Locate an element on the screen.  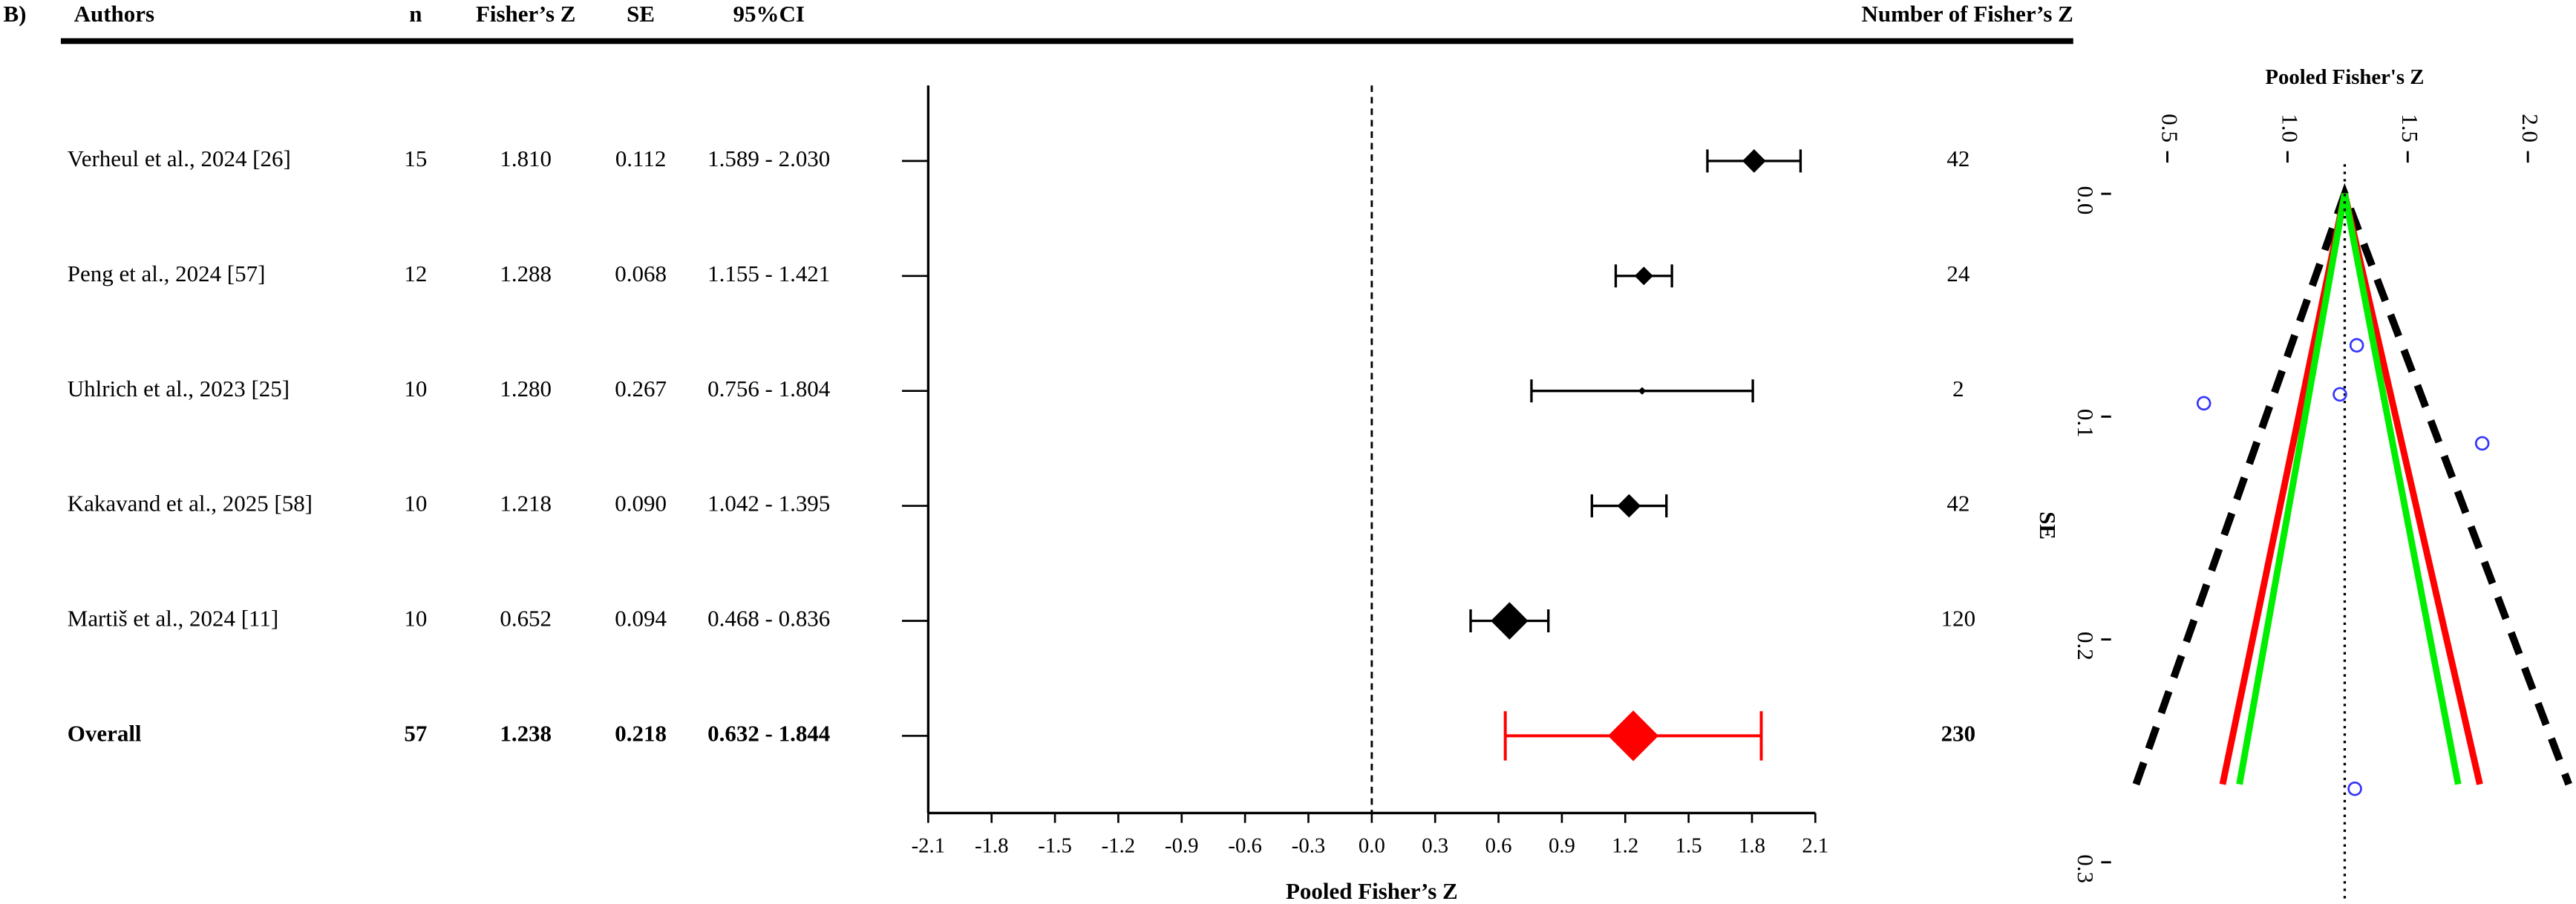
ci-cell: 1.155 - 1.421 is located at coordinates (768, 273).